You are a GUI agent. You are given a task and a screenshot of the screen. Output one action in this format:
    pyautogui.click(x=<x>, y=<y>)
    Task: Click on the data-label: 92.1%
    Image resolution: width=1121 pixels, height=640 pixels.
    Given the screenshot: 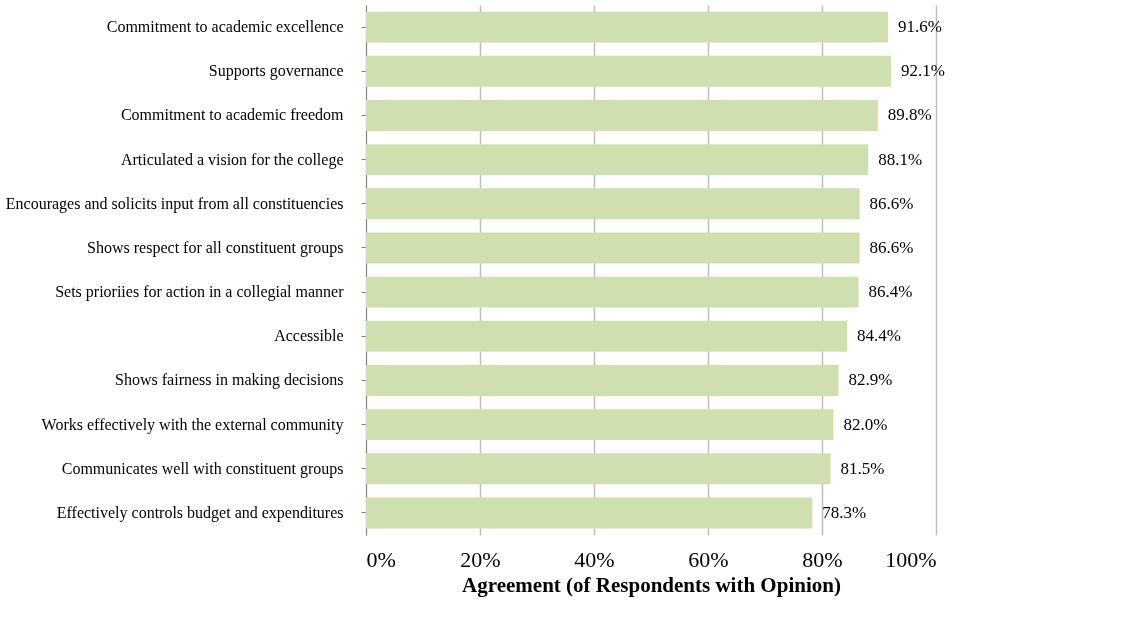 What is the action you would take?
    pyautogui.click(x=922, y=71)
    